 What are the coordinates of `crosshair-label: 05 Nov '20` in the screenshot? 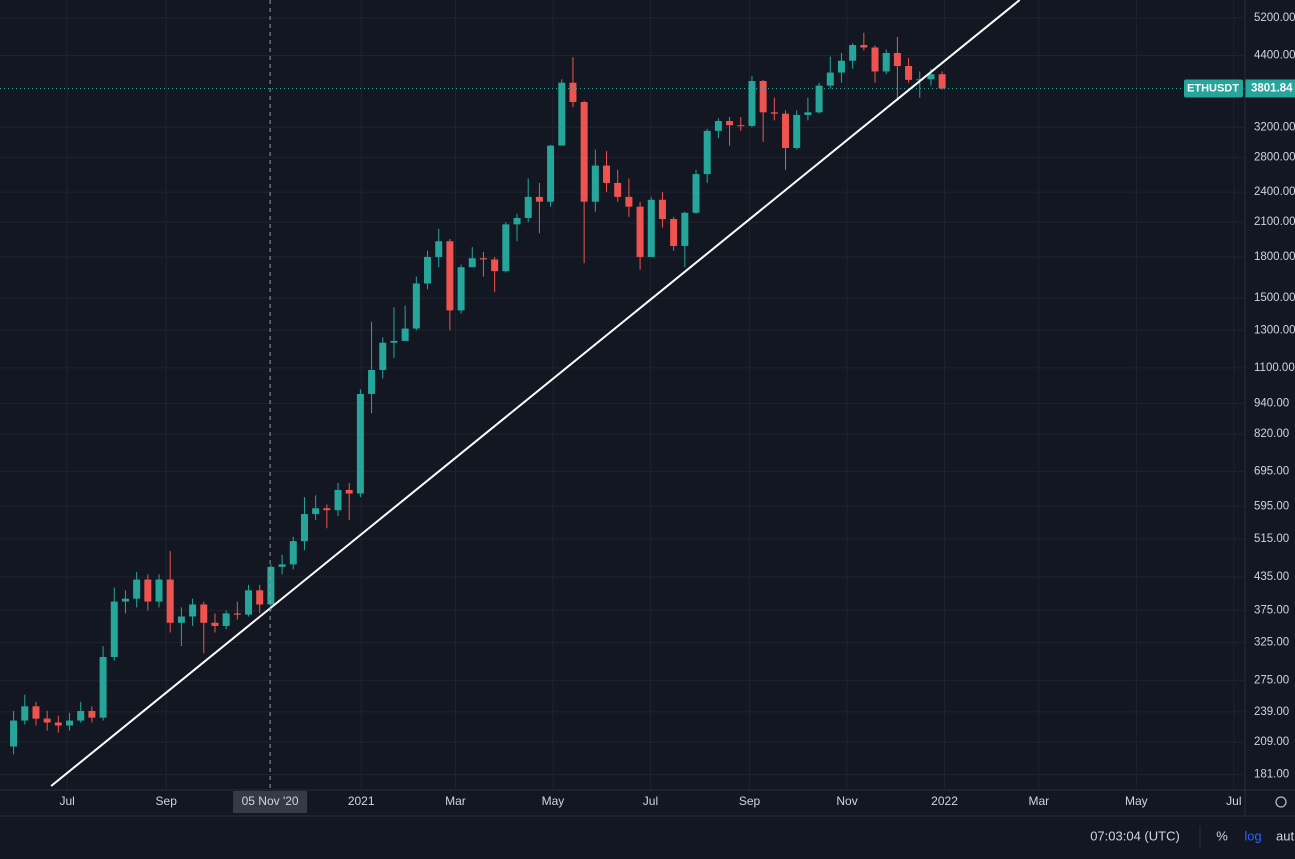 It's located at (270, 801).